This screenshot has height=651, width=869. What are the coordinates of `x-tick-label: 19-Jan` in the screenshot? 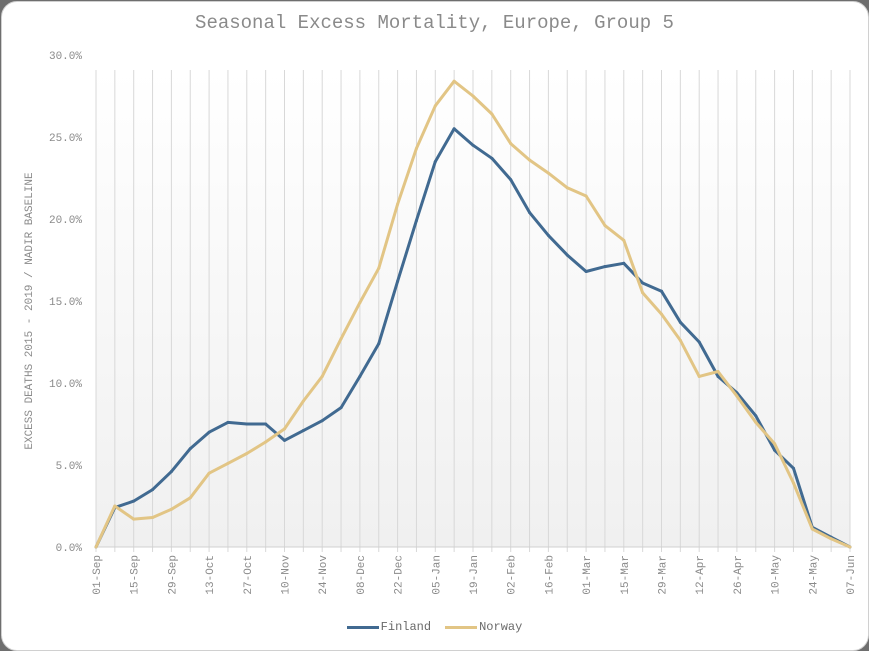 It's located at (475, 575).